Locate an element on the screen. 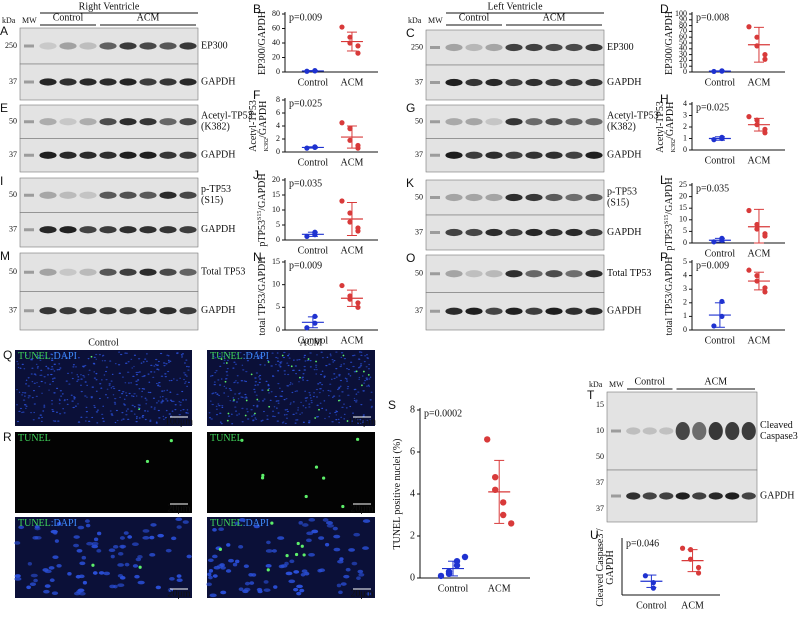 This screenshot has height=622, width=800. y-axis-title-line: Acetyl-TP53 is located at coordinates (660, 127).